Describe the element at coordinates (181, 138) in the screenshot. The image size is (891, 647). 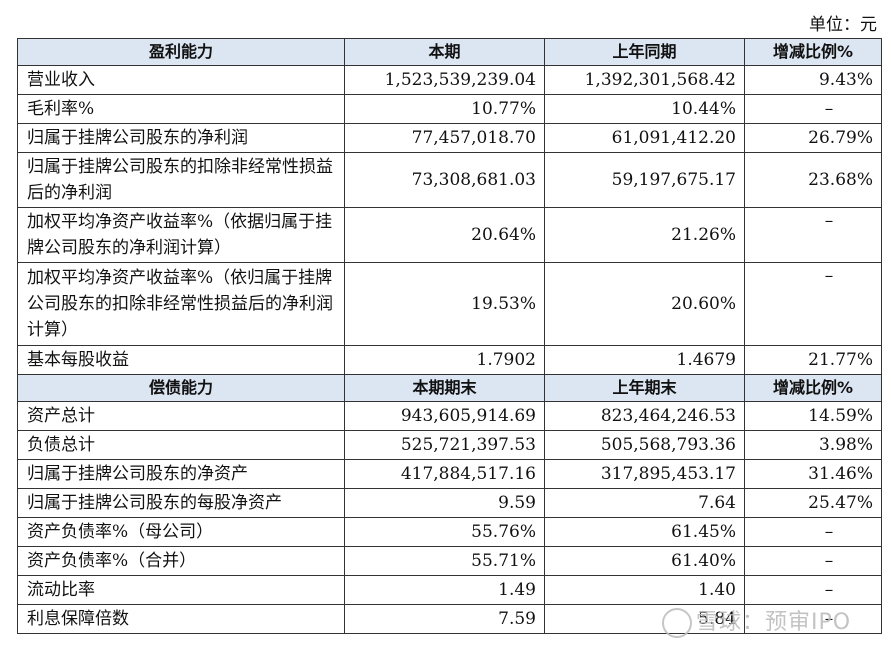
I see `row-label: 归属于挂牌公司股东的净利润` at that location.